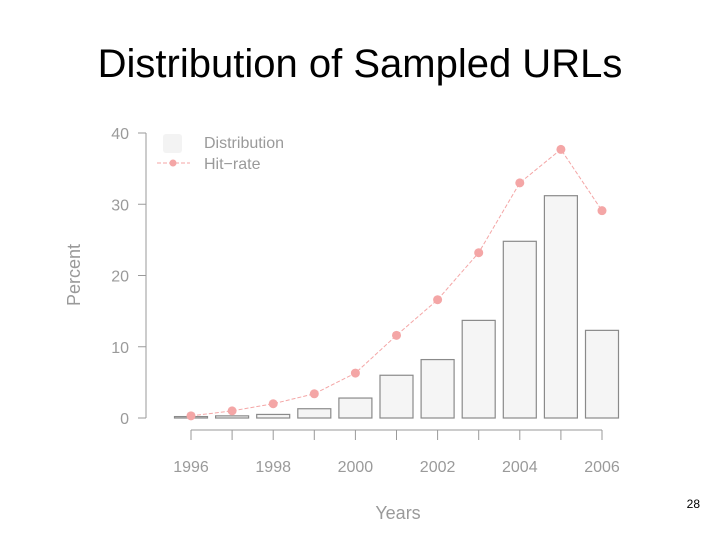  Describe the element at coordinates (397, 513) in the screenshot. I see `x-axis-label: Years` at that location.